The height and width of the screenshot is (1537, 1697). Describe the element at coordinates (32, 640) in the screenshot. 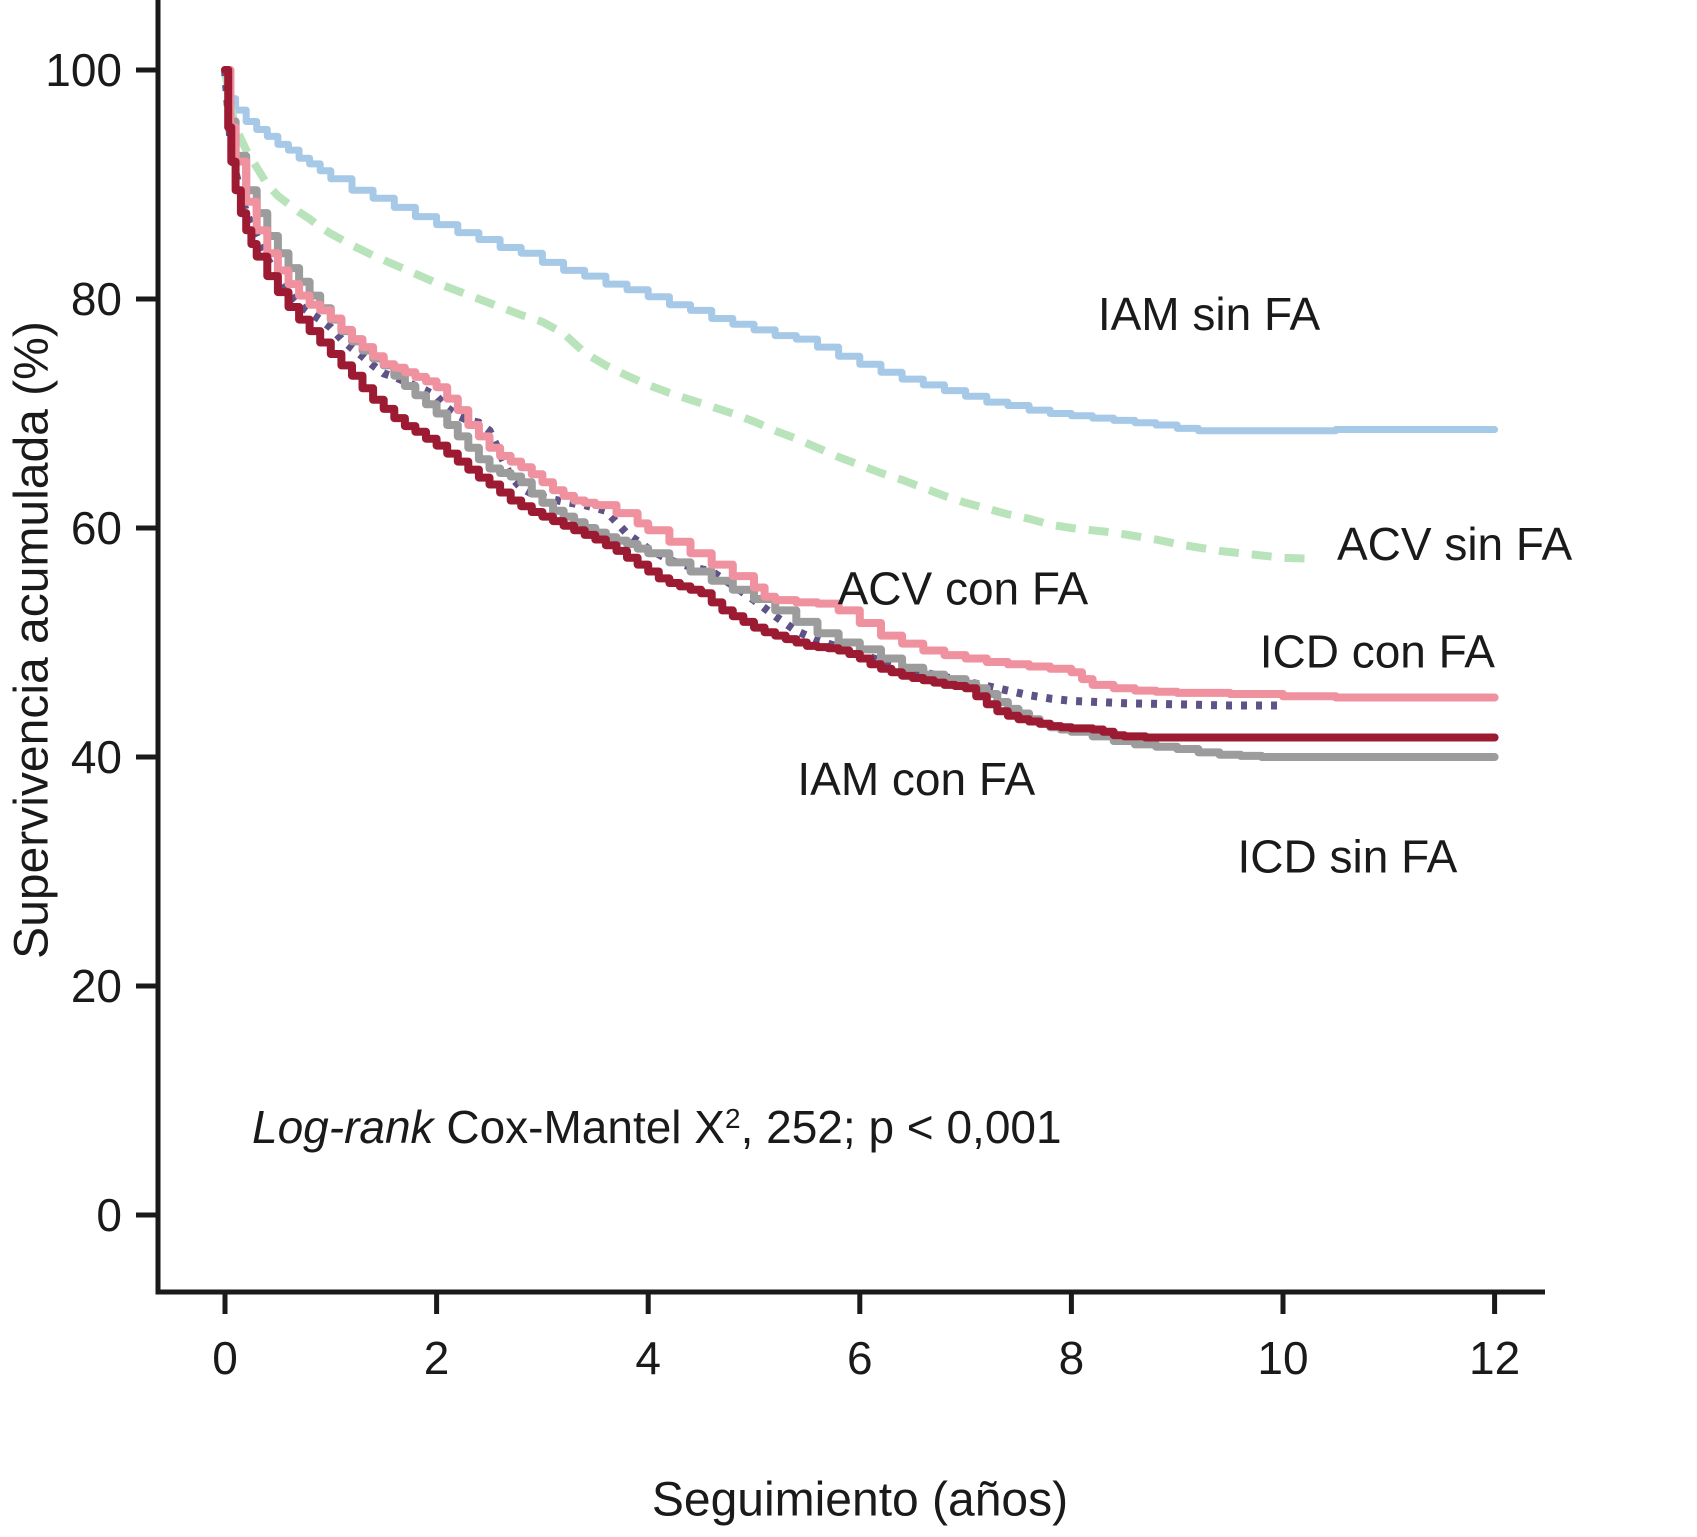

I see `y-axis-title: Supervivencia acumulada (%)` at that location.